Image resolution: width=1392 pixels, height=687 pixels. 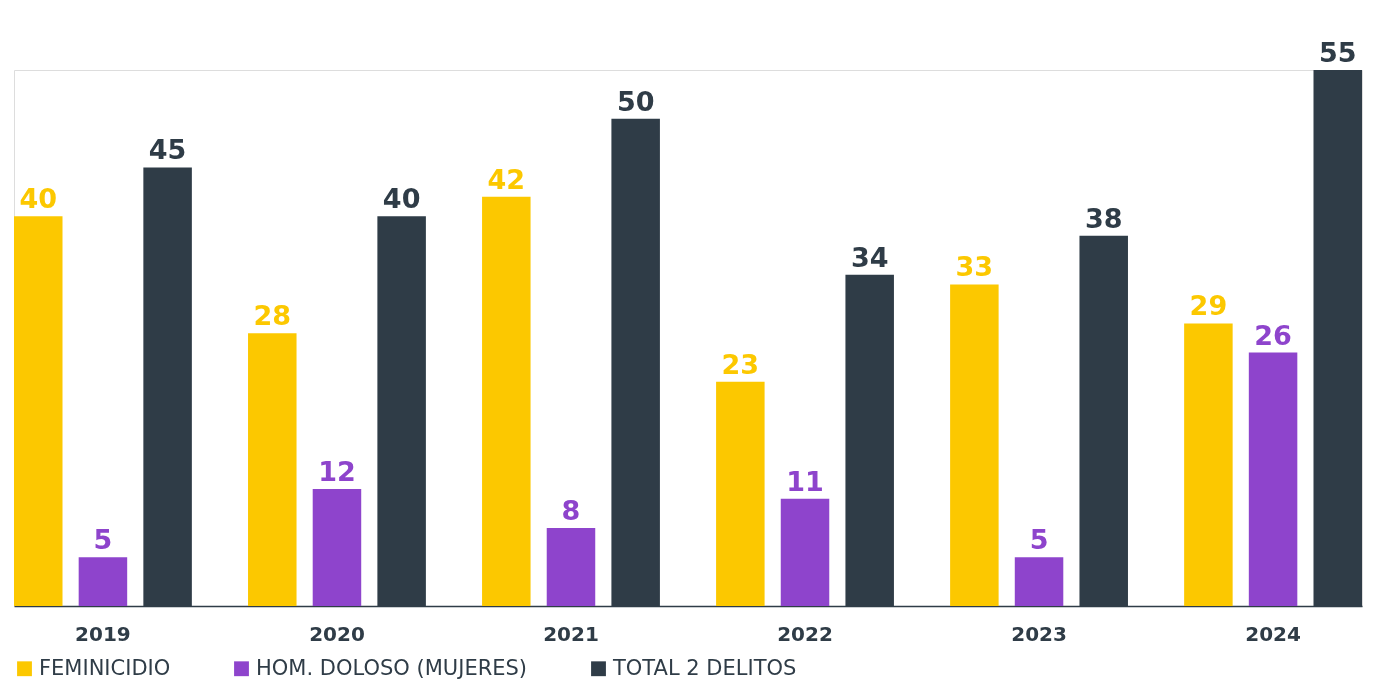 I want to click on data-label: 50, so click(x=635, y=101).